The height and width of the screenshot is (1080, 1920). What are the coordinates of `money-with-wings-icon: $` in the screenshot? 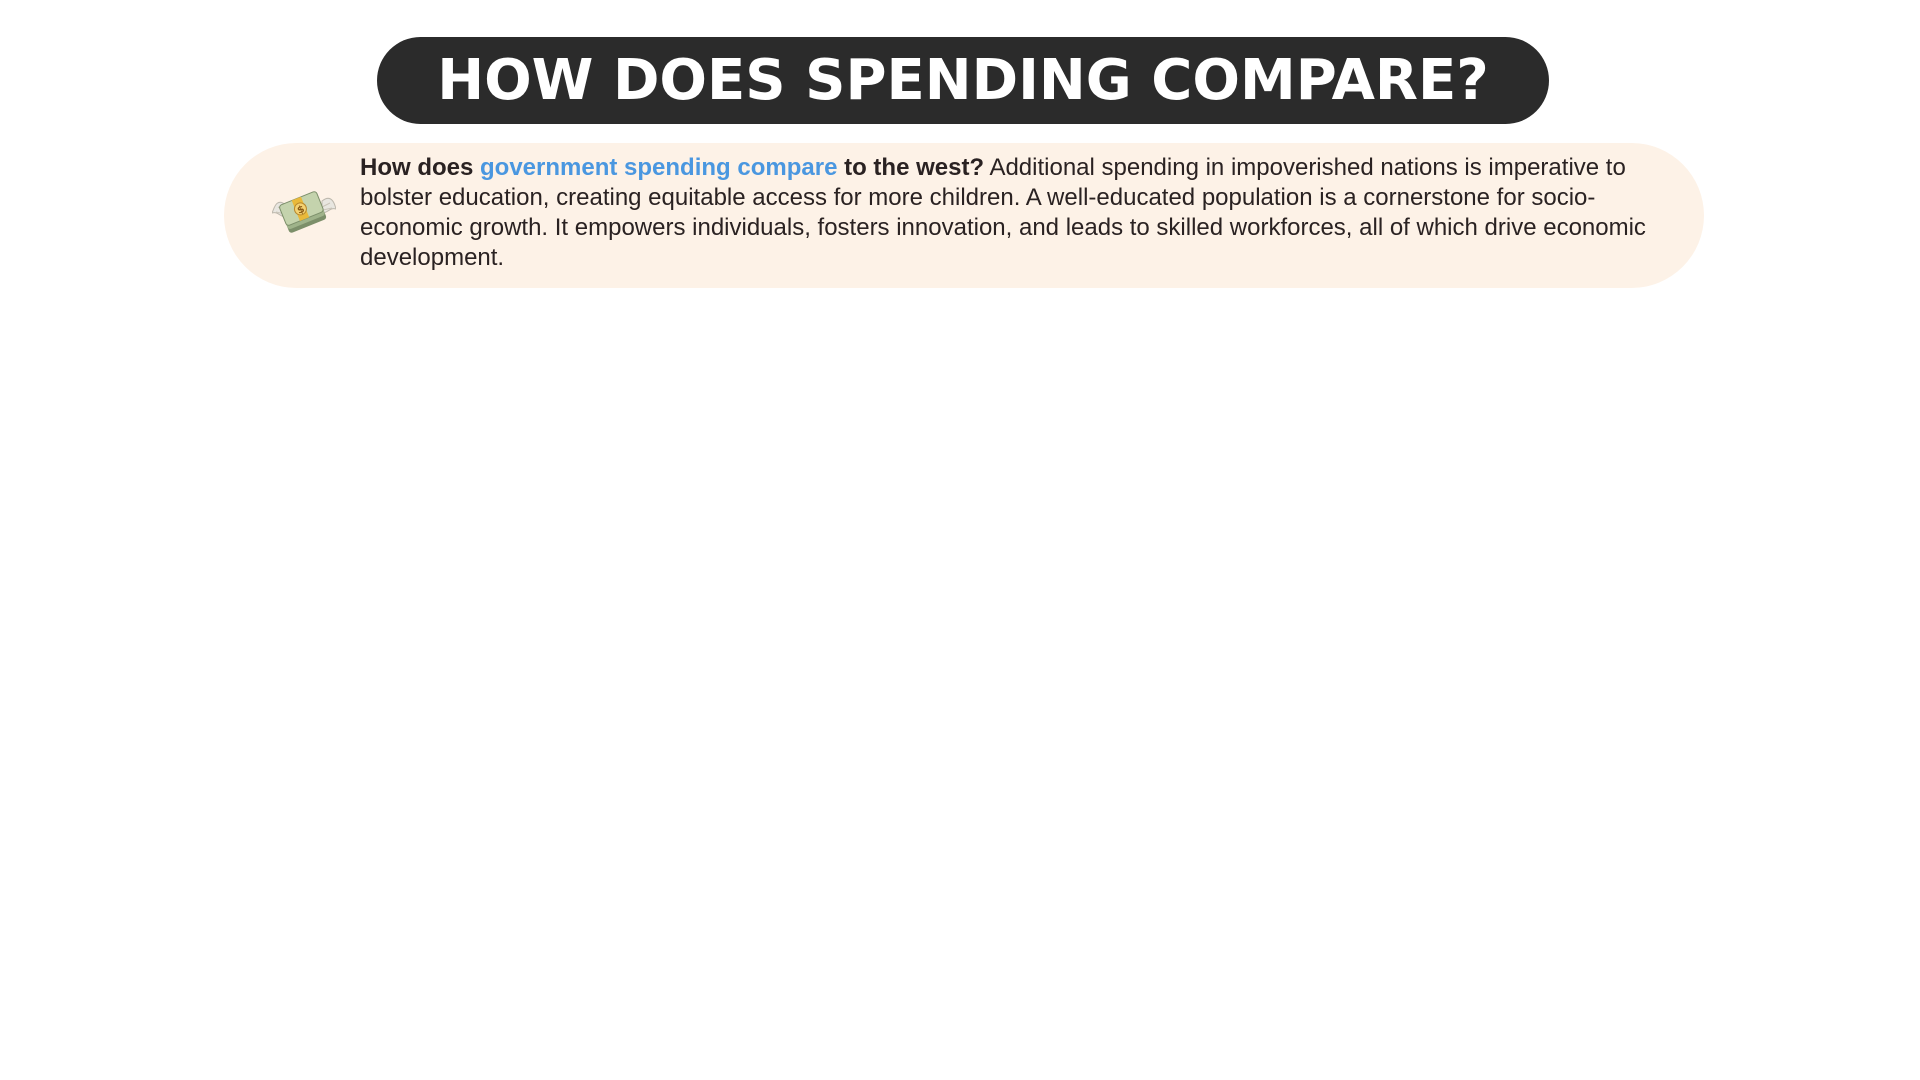 It's located at (304, 213).